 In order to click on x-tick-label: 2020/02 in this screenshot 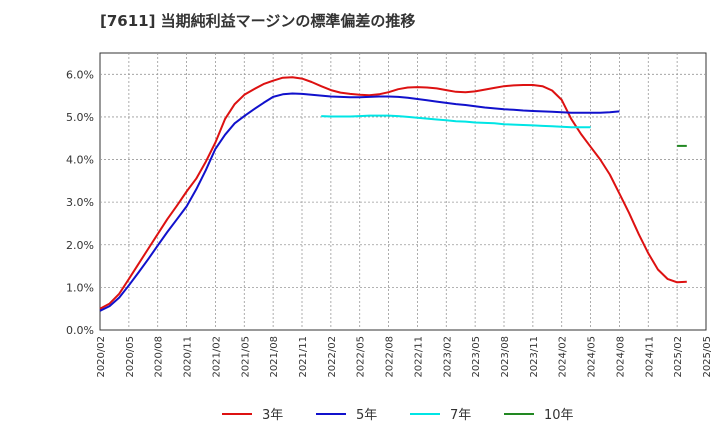, I will do `click(101, 357)`.